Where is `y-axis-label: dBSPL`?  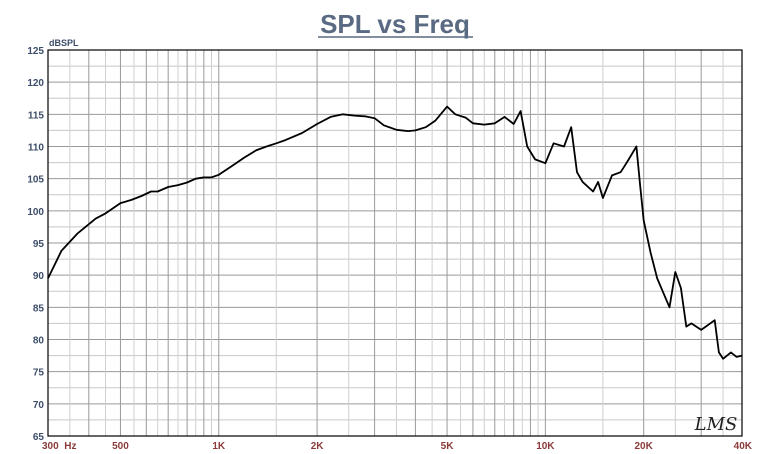 y-axis-label: dBSPL is located at coordinates (64, 43).